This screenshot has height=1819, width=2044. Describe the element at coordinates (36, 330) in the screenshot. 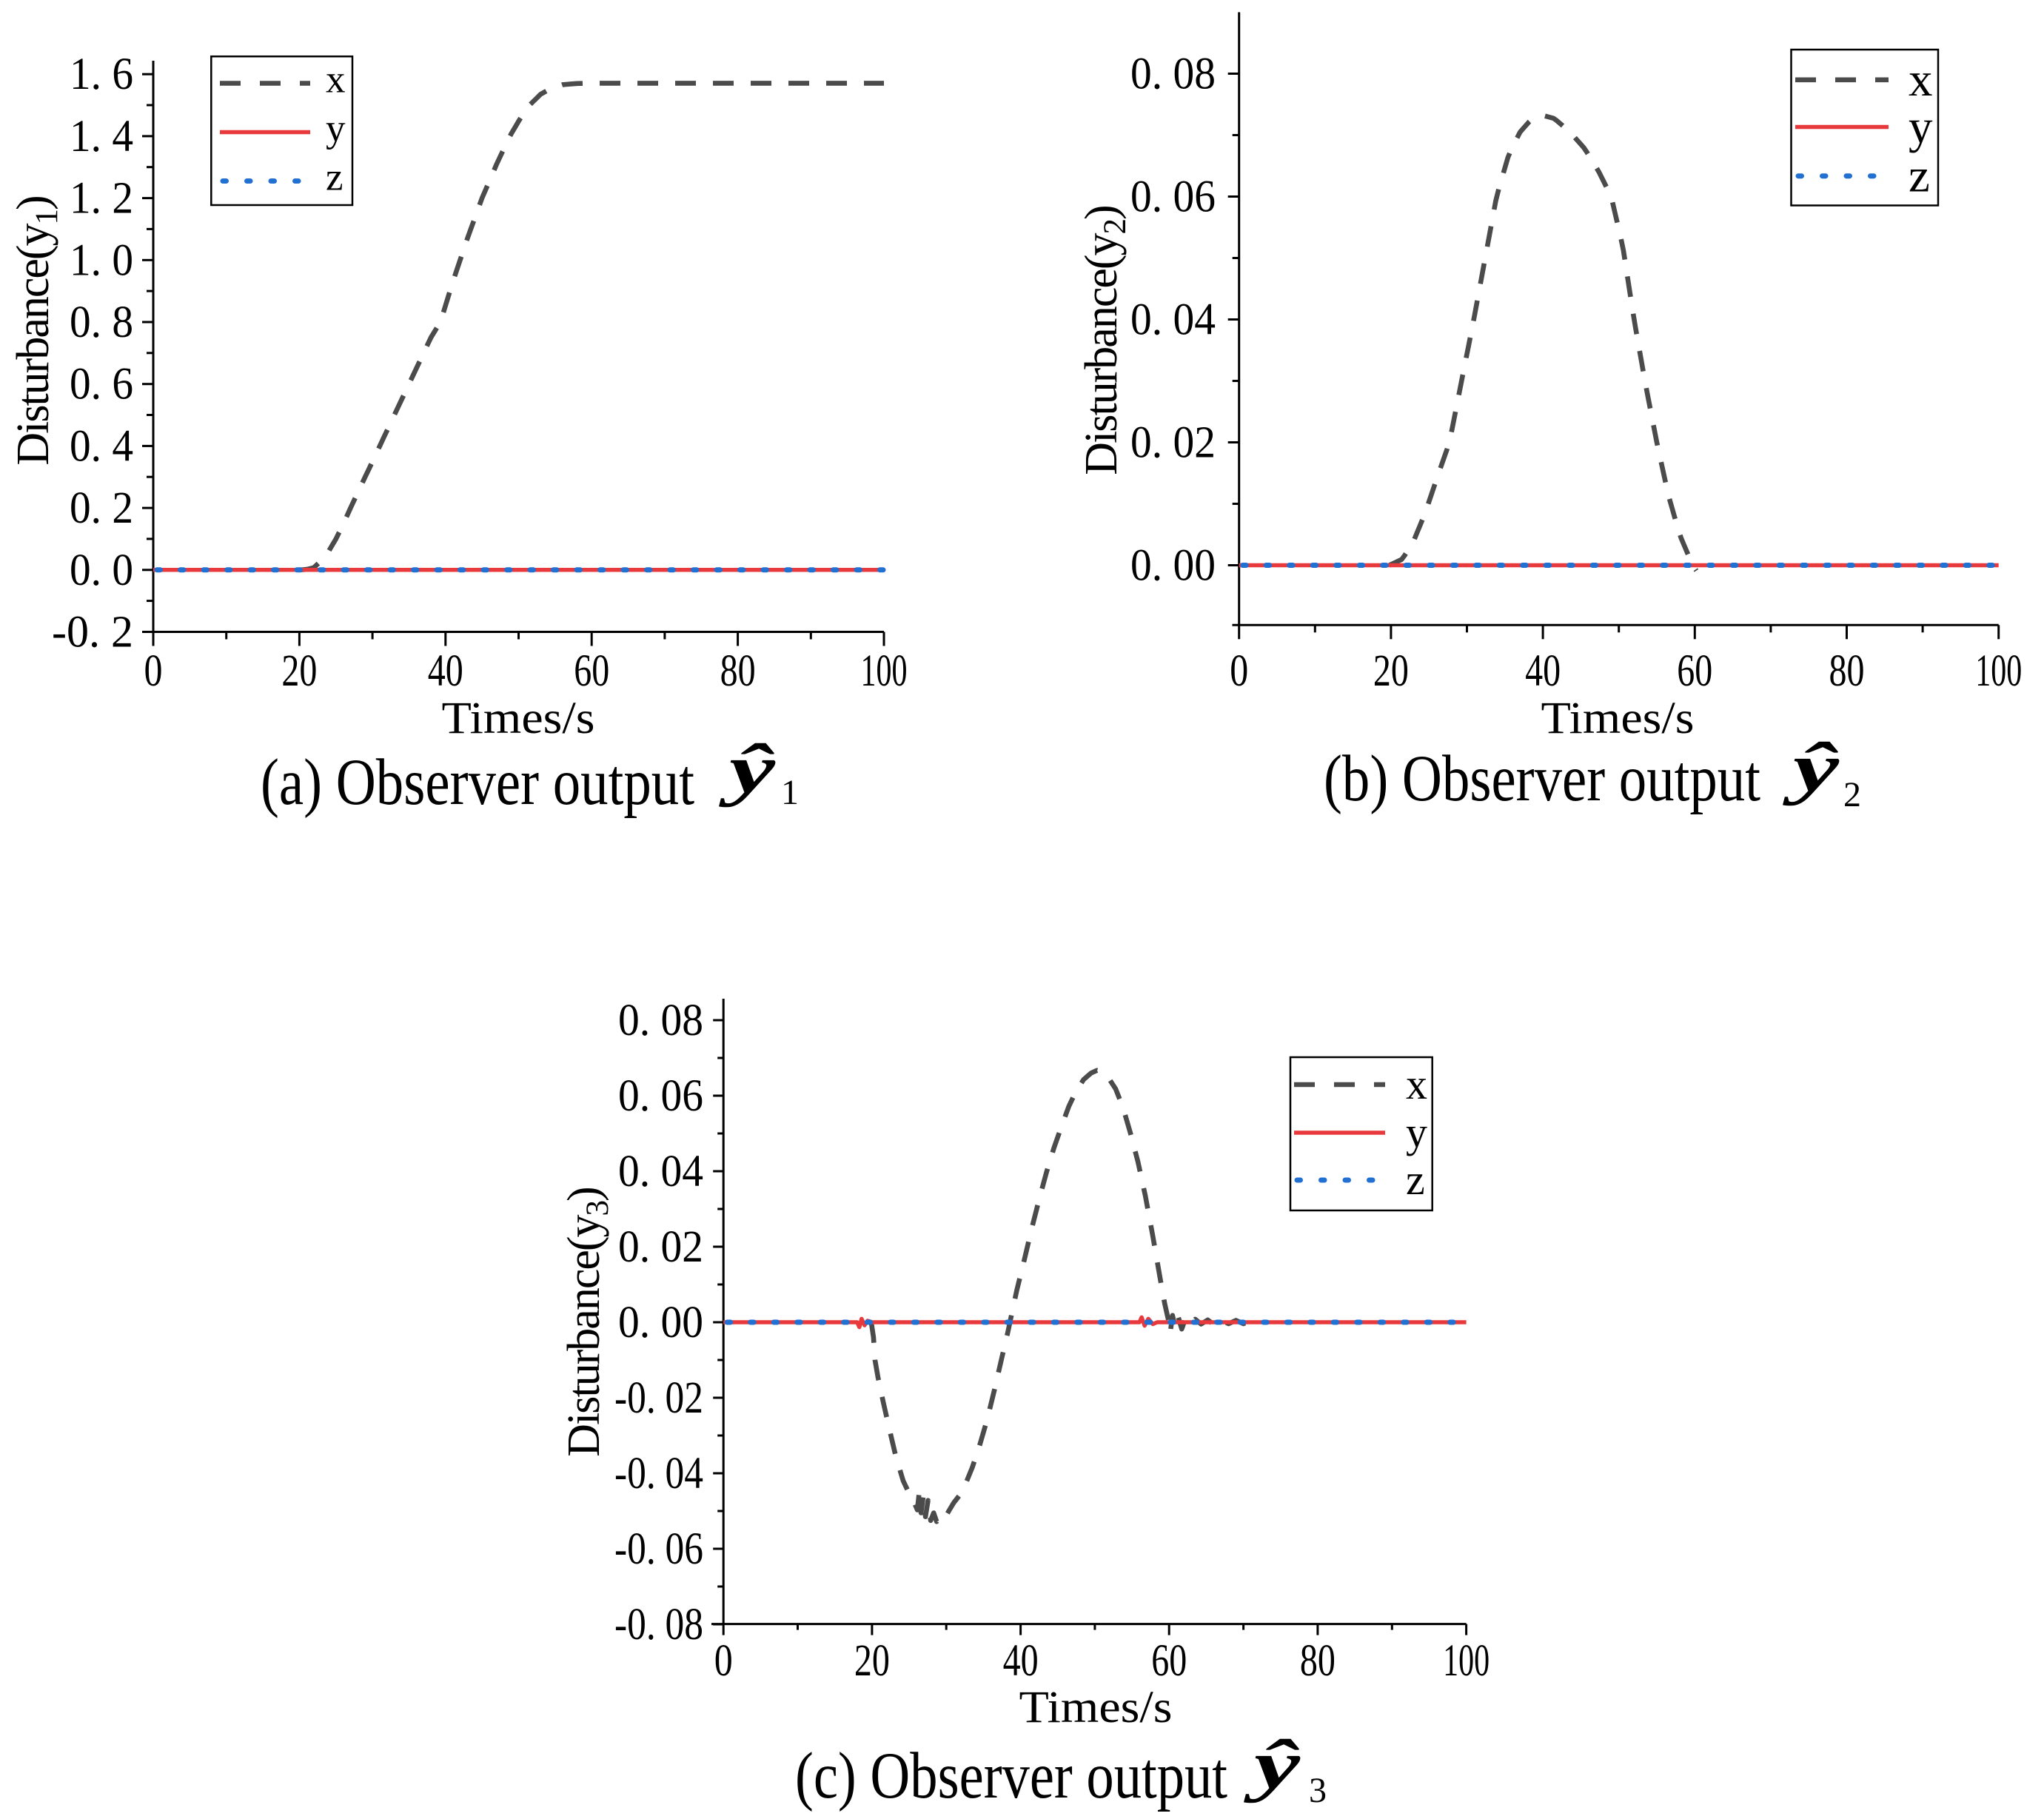

I see `svg-text: Disturbance(y1)` at that location.